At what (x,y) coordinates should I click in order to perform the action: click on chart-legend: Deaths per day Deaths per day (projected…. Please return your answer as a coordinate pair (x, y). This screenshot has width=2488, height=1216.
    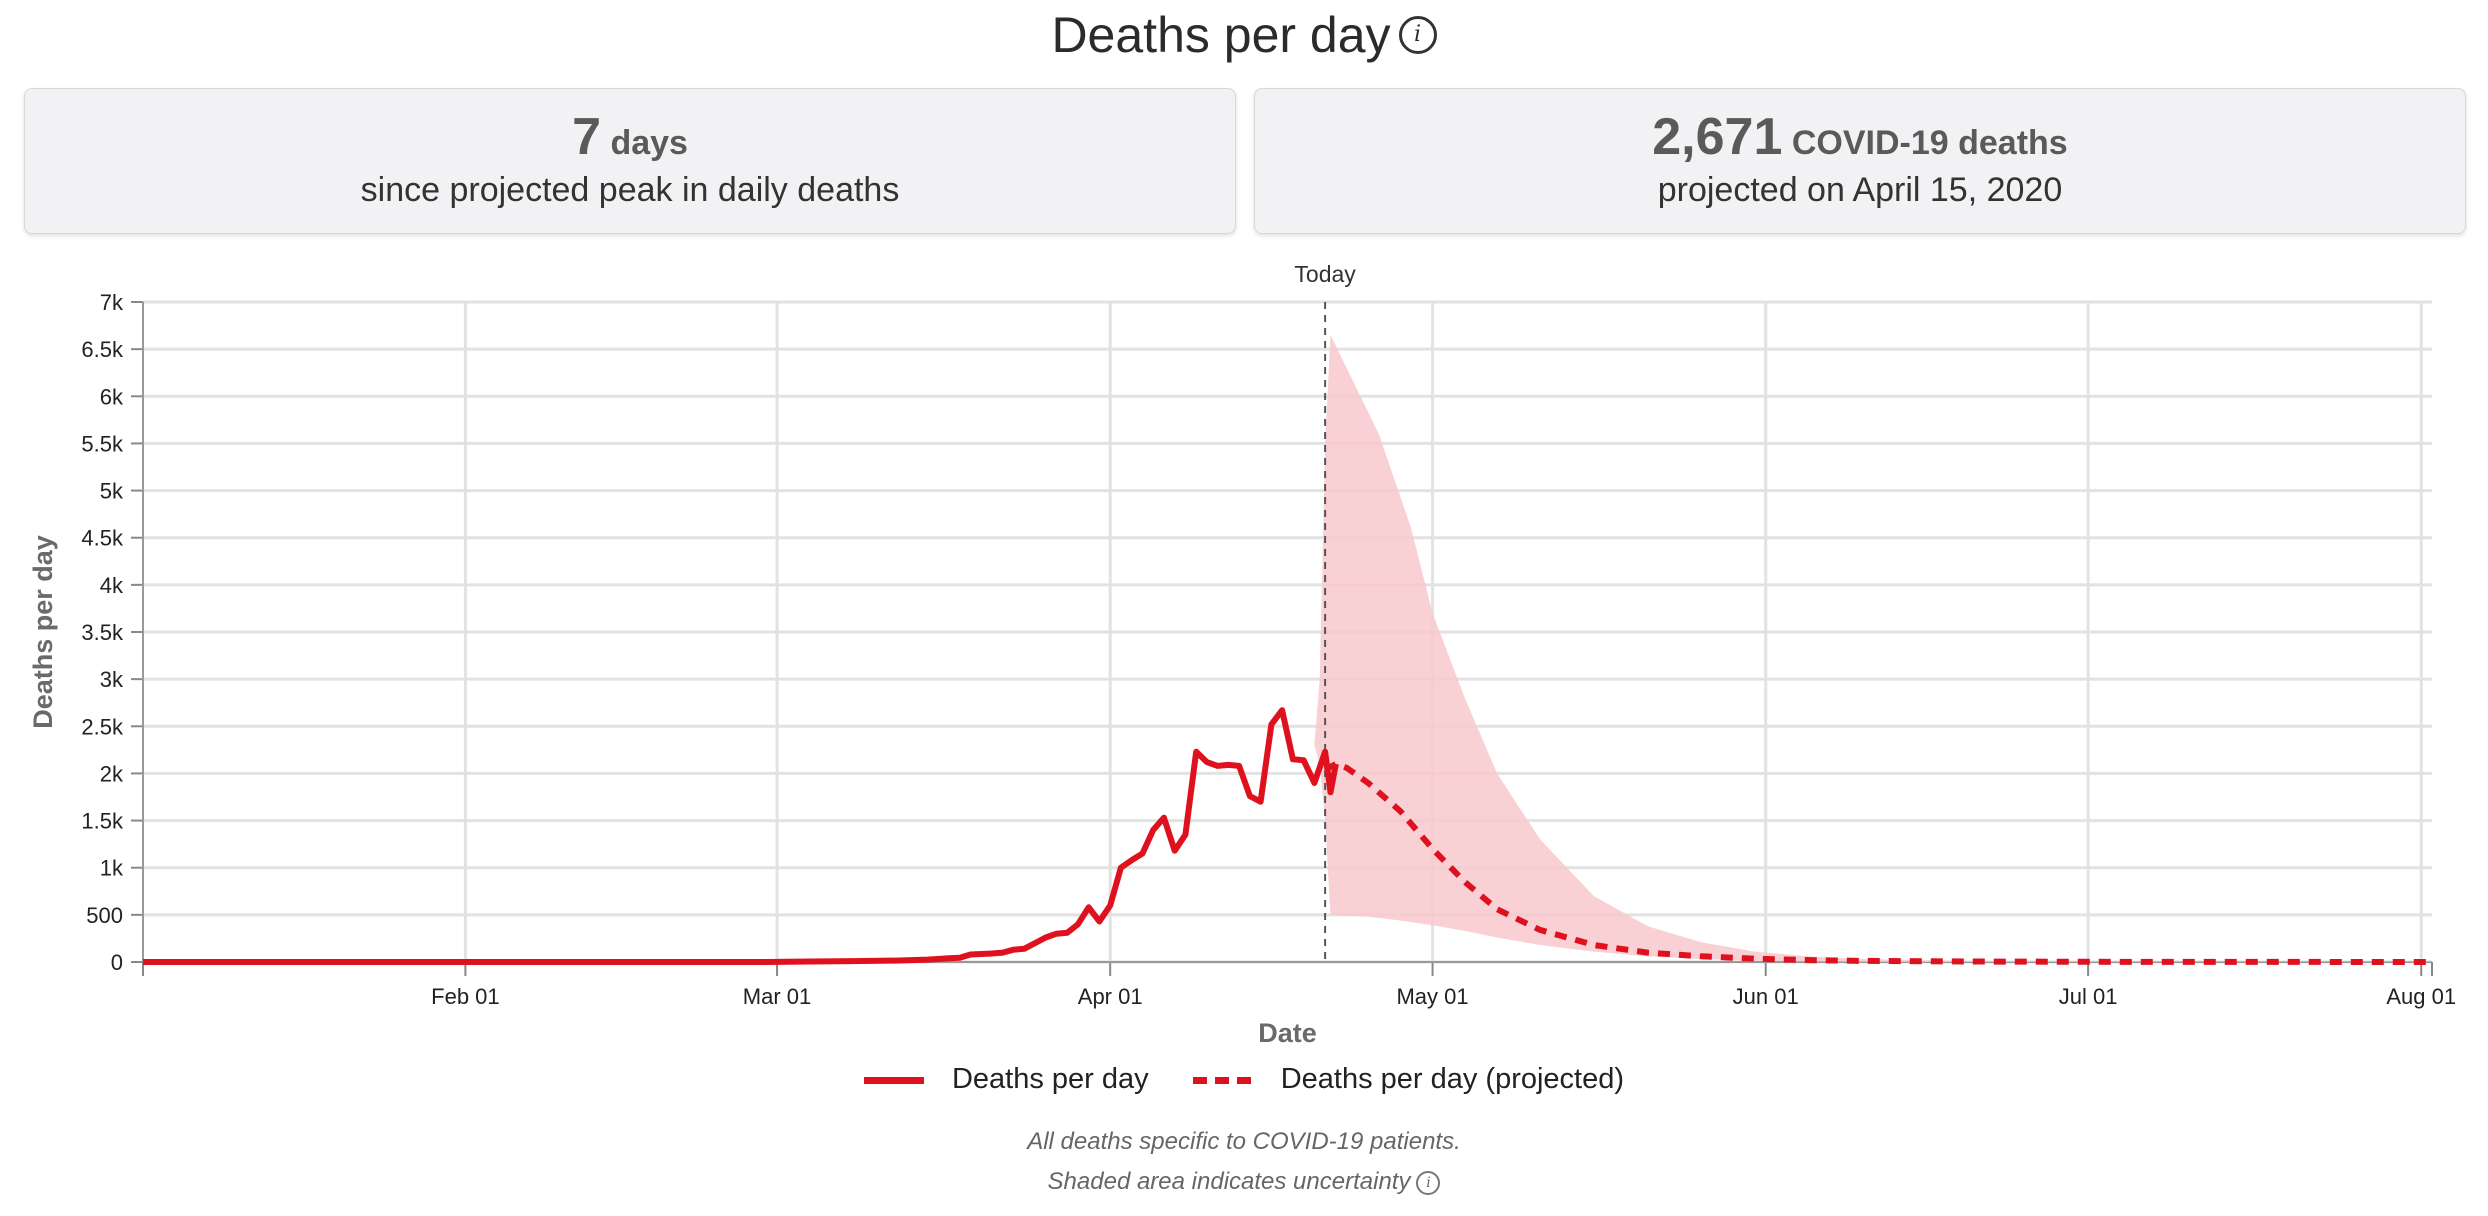
    Looking at the image, I should click on (1244, 1079).